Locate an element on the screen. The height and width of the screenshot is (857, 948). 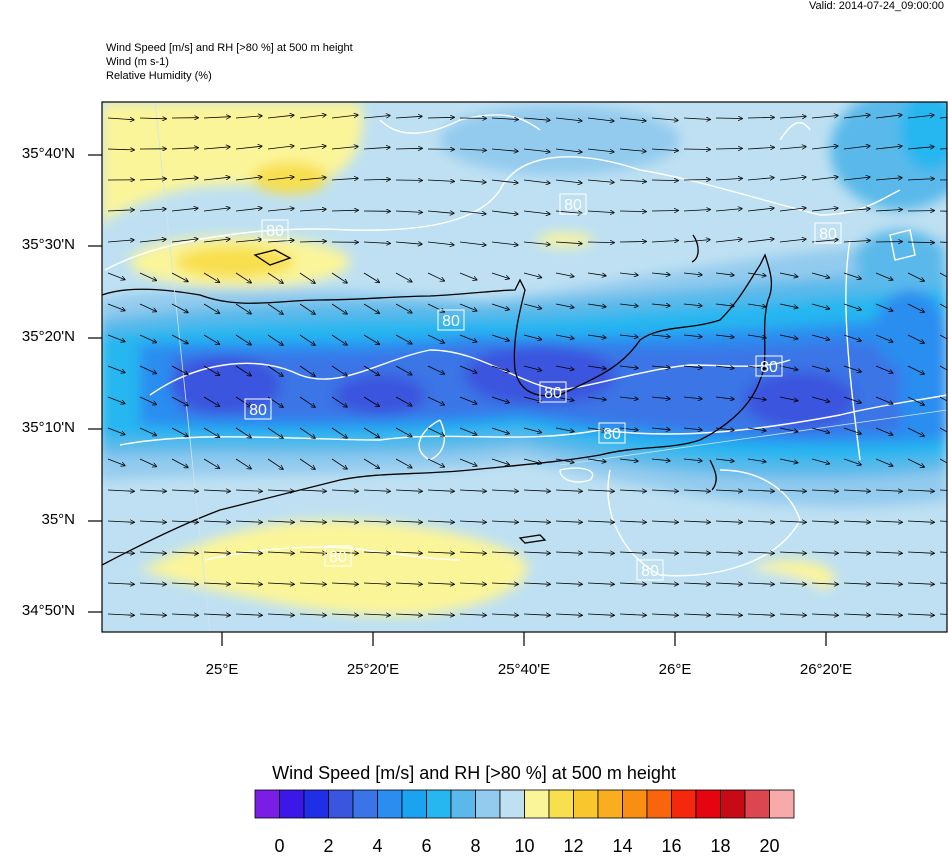
lat-label-34-50: 34°50'N is located at coordinates (37, 610).